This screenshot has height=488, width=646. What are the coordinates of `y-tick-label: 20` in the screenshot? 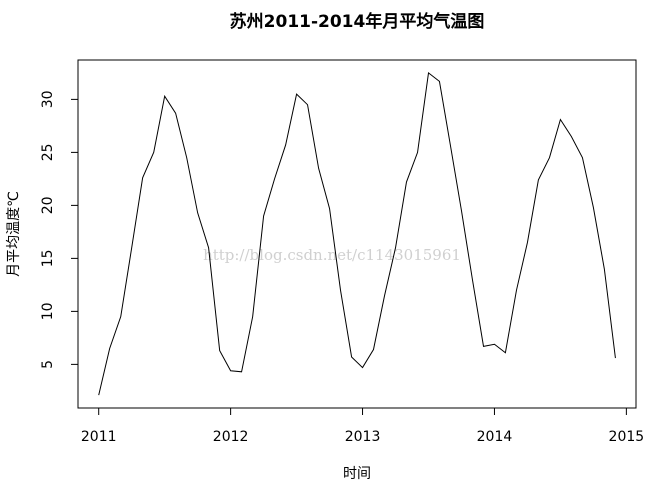 It's located at (48, 205).